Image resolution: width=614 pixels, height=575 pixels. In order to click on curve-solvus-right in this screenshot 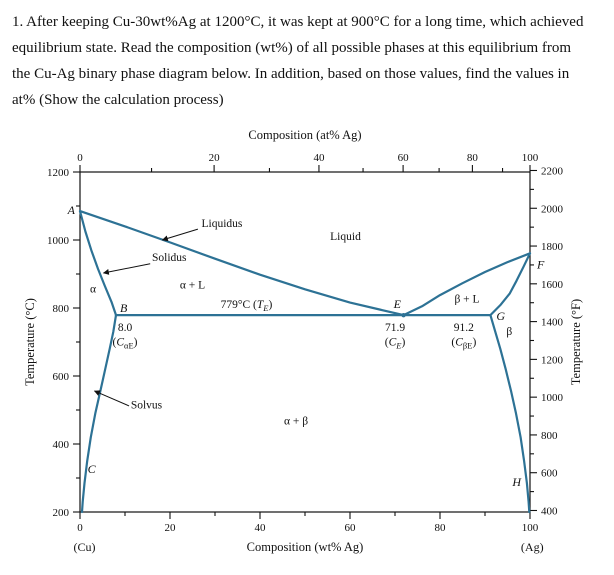, I will do `click(510, 414)`.